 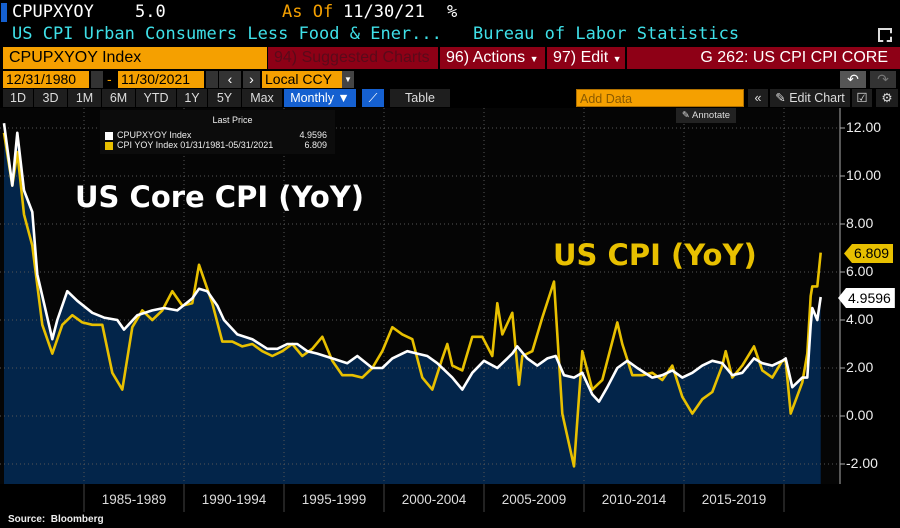 What do you see at coordinates (134, 499) in the screenshot?
I see `x-tick-label: 1985-1989` at bounding box center [134, 499].